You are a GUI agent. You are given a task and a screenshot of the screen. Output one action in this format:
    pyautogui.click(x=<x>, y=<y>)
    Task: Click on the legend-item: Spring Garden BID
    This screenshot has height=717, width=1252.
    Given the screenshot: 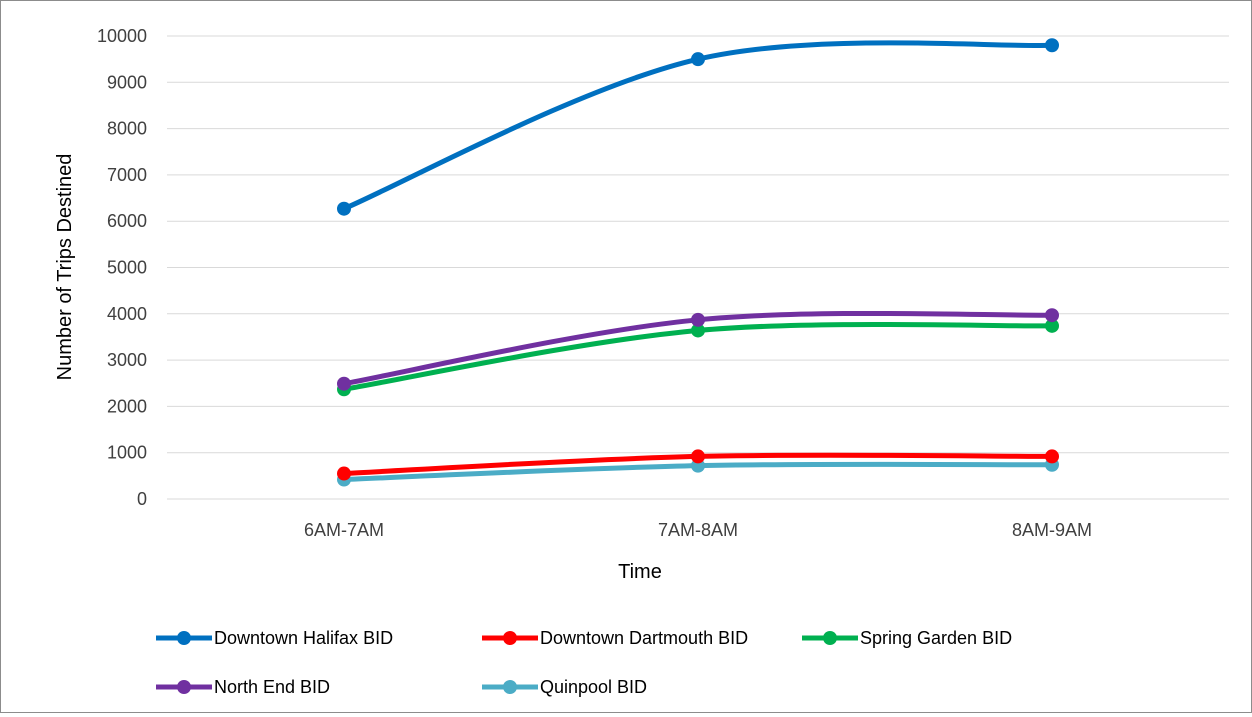 What is the action you would take?
    pyautogui.click(x=907, y=638)
    